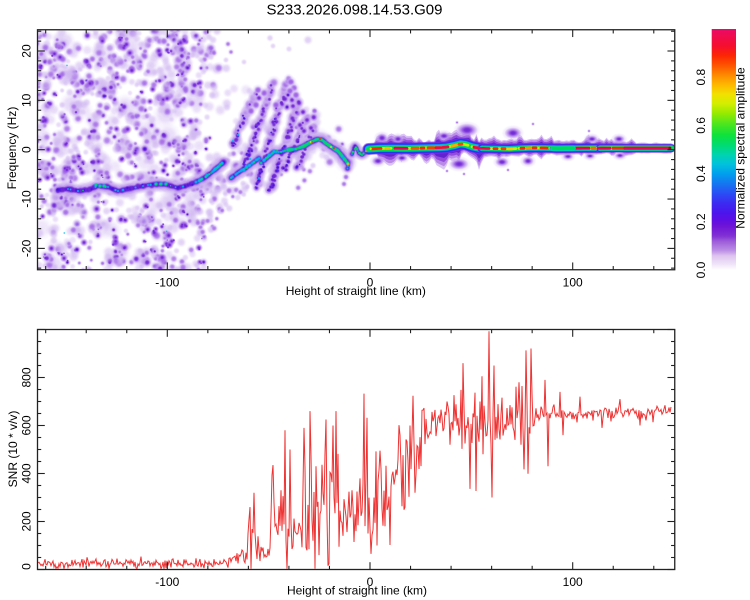 Image resolution: width=750 pixels, height=600 pixels. I want to click on svg-text: 0.4, so click(701, 173).